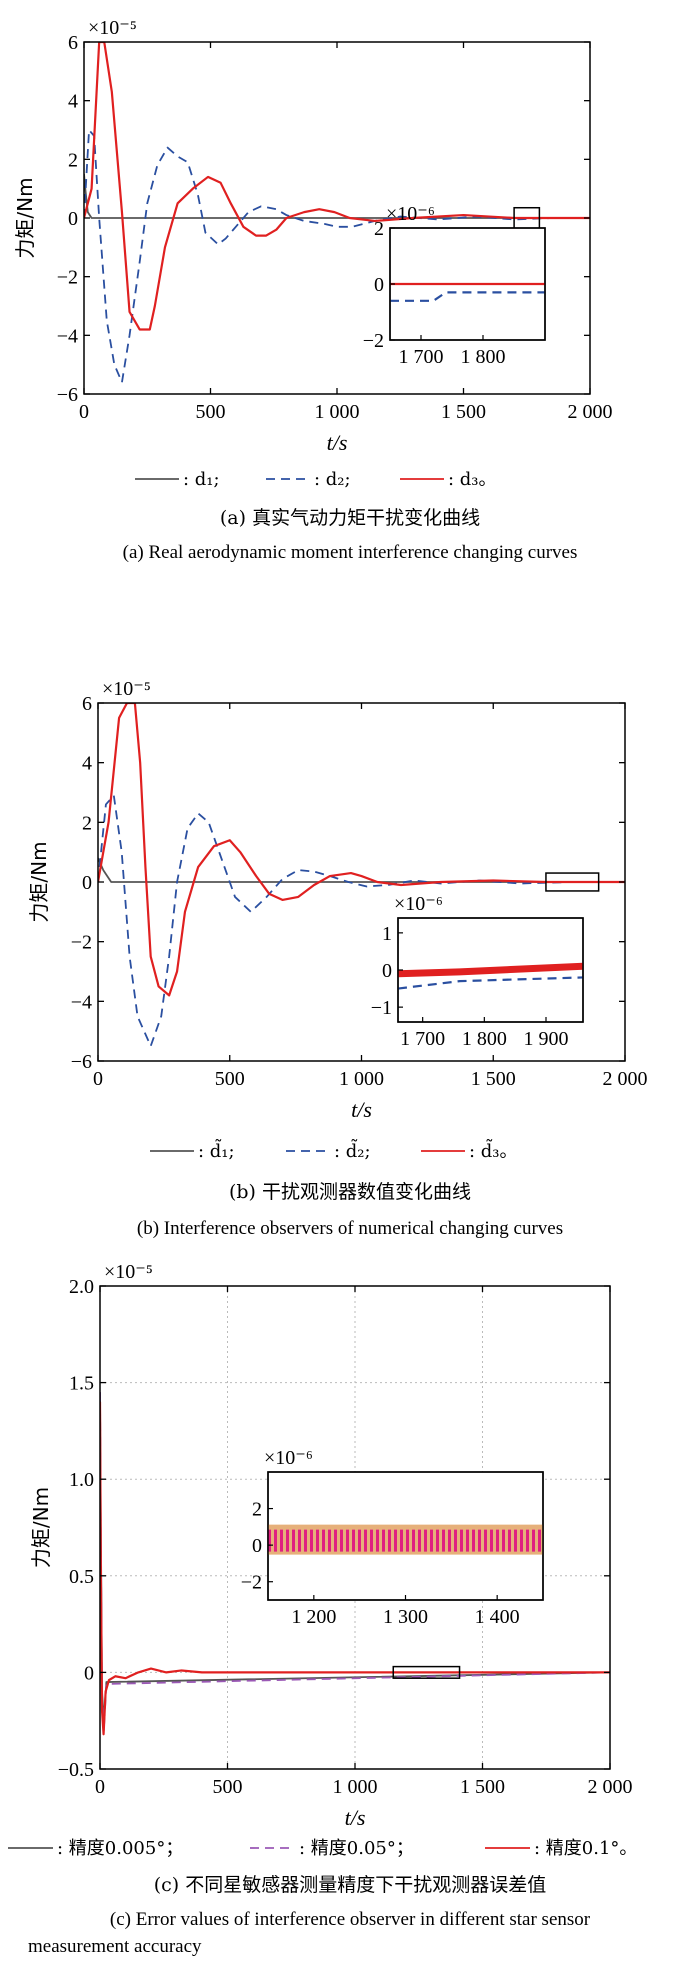 This screenshot has width=700, height=1962. What do you see at coordinates (381, 1008) in the screenshot?
I see `inset-y-tick-label: −1` at bounding box center [381, 1008].